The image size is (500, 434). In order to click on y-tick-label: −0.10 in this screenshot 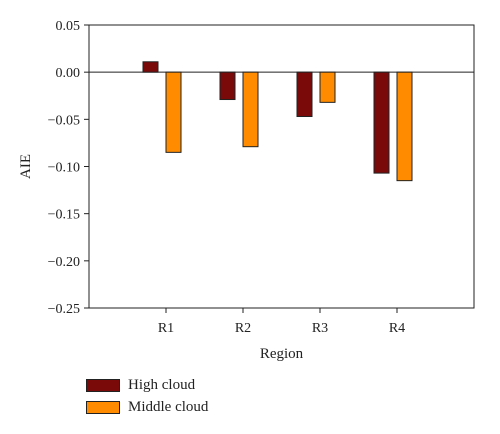, I will do `click(64, 168)`.